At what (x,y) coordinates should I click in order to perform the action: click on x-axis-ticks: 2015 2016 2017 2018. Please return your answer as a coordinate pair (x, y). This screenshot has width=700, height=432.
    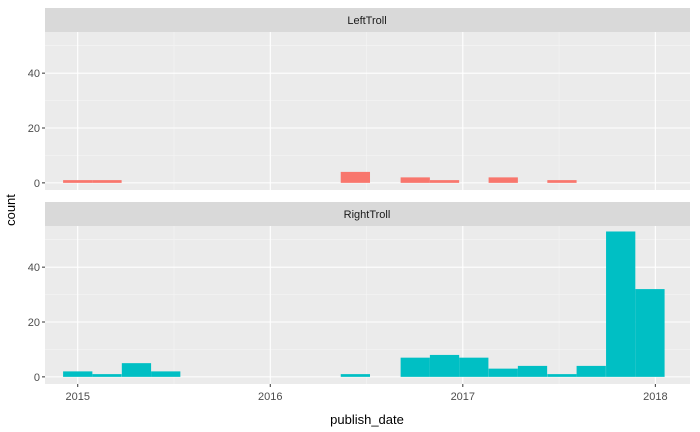
    Looking at the image, I should click on (366, 393).